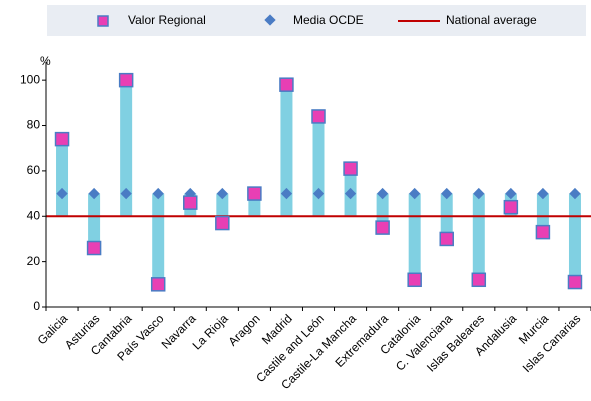 The width and height of the screenshot is (591, 401). I want to click on y-tick-label: 100, so click(30, 79).